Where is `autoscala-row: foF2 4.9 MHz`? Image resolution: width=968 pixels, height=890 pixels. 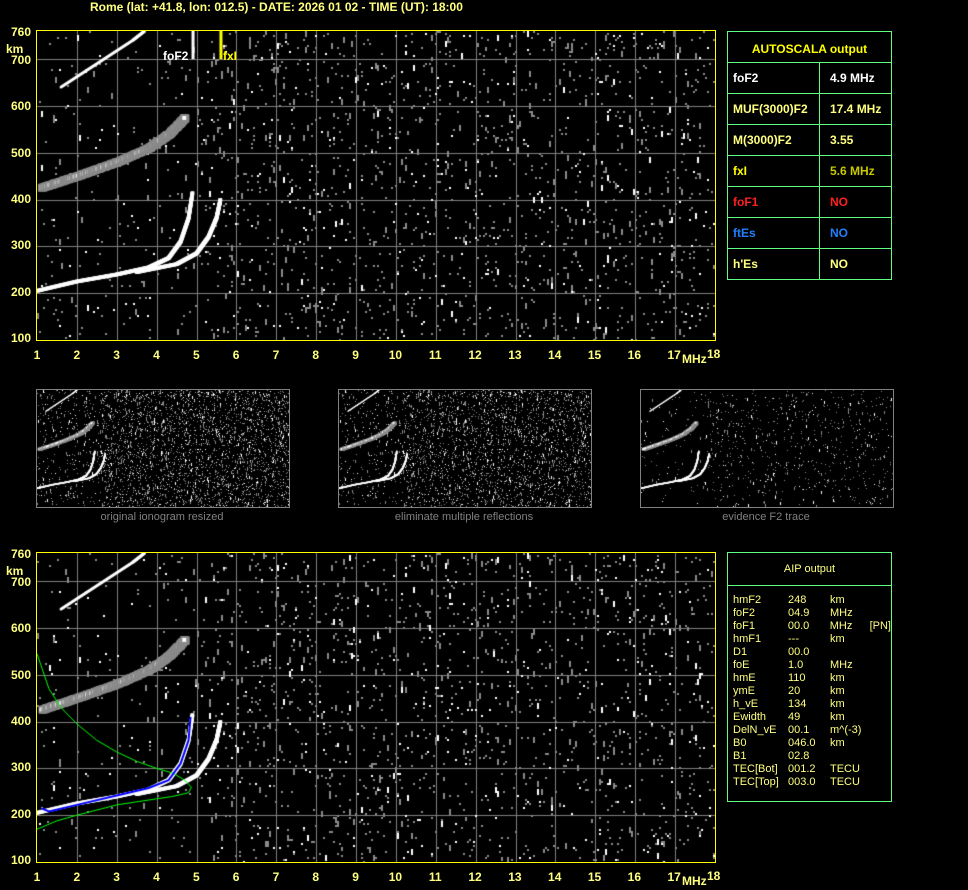 autoscala-row: foF2 4.9 MHz is located at coordinates (809, 78).